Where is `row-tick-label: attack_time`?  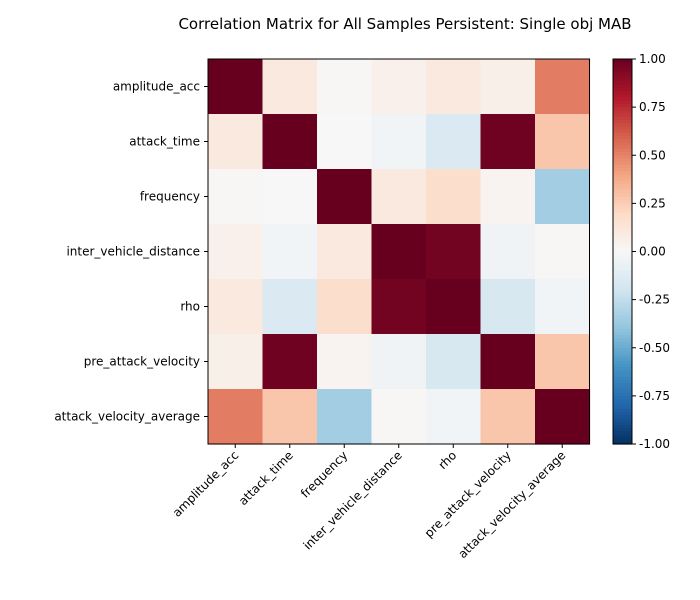 row-tick-label: attack_time is located at coordinates (164, 142).